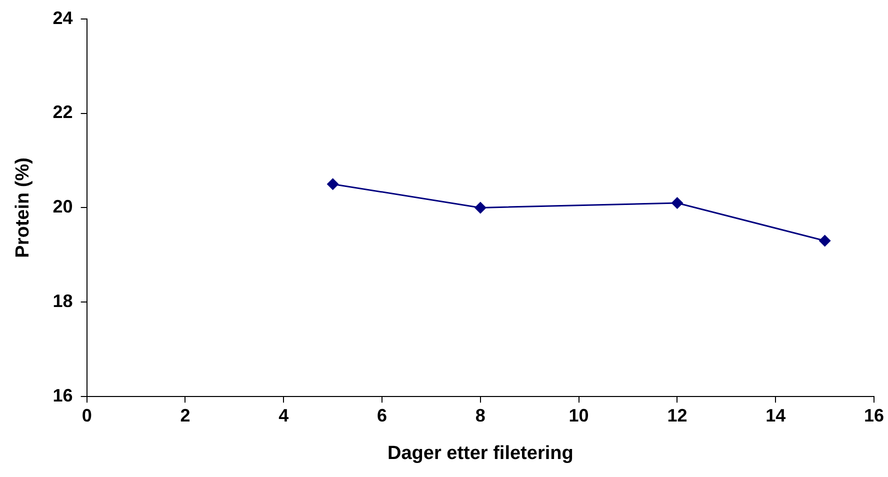 This screenshot has height=477, width=888. I want to click on y-tick-label: 24, so click(62, 18).